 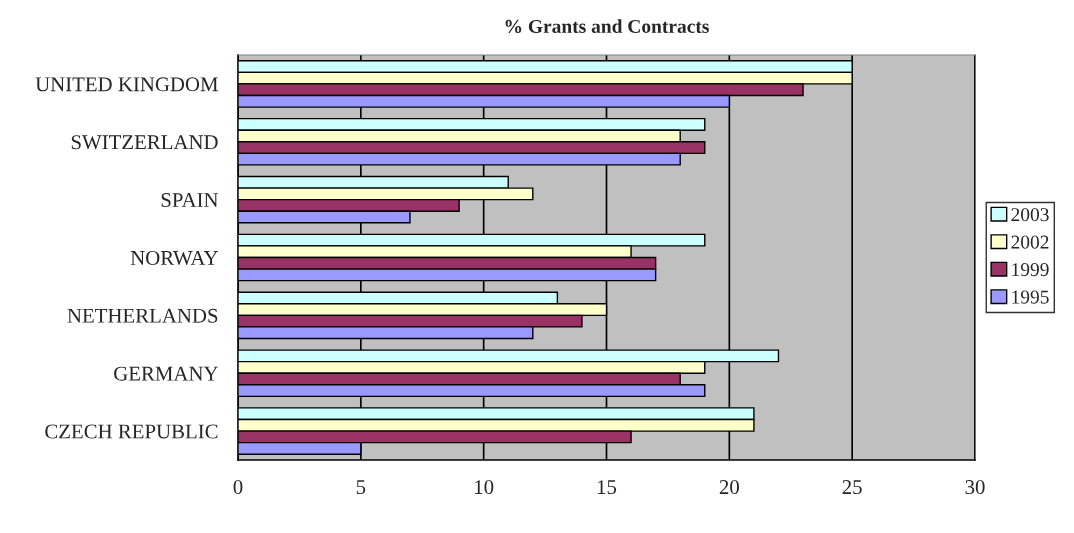 I want to click on x-tick-label: 0, so click(x=238, y=487).